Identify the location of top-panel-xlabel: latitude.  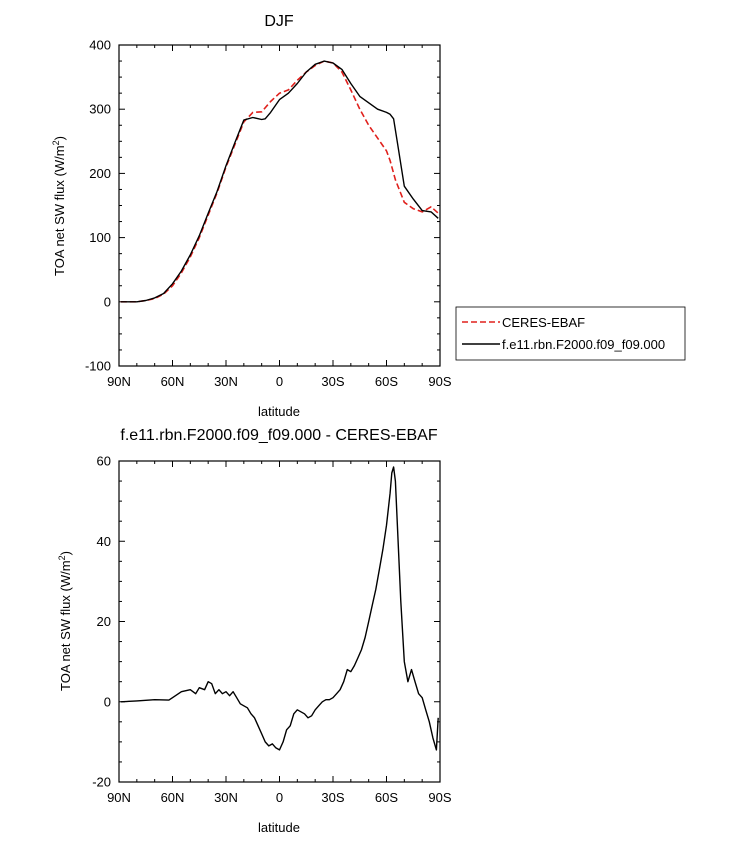
(279, 411).